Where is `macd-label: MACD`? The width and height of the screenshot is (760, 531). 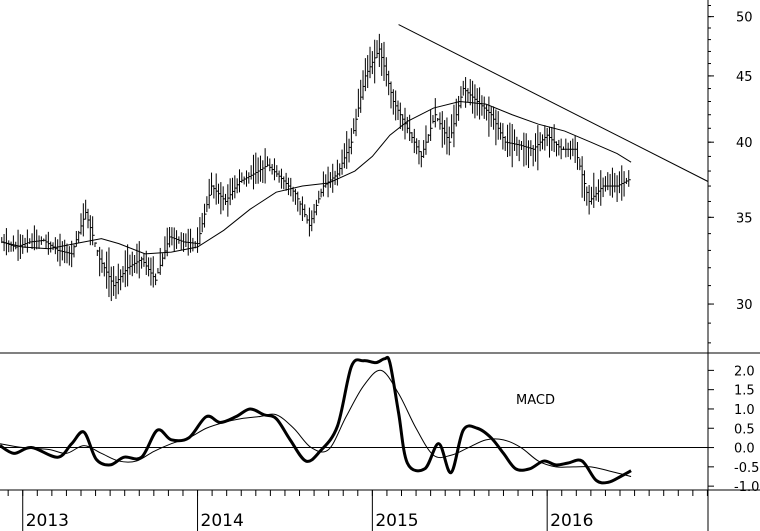
macd-label: MACD is located at coordinates (535, 400).